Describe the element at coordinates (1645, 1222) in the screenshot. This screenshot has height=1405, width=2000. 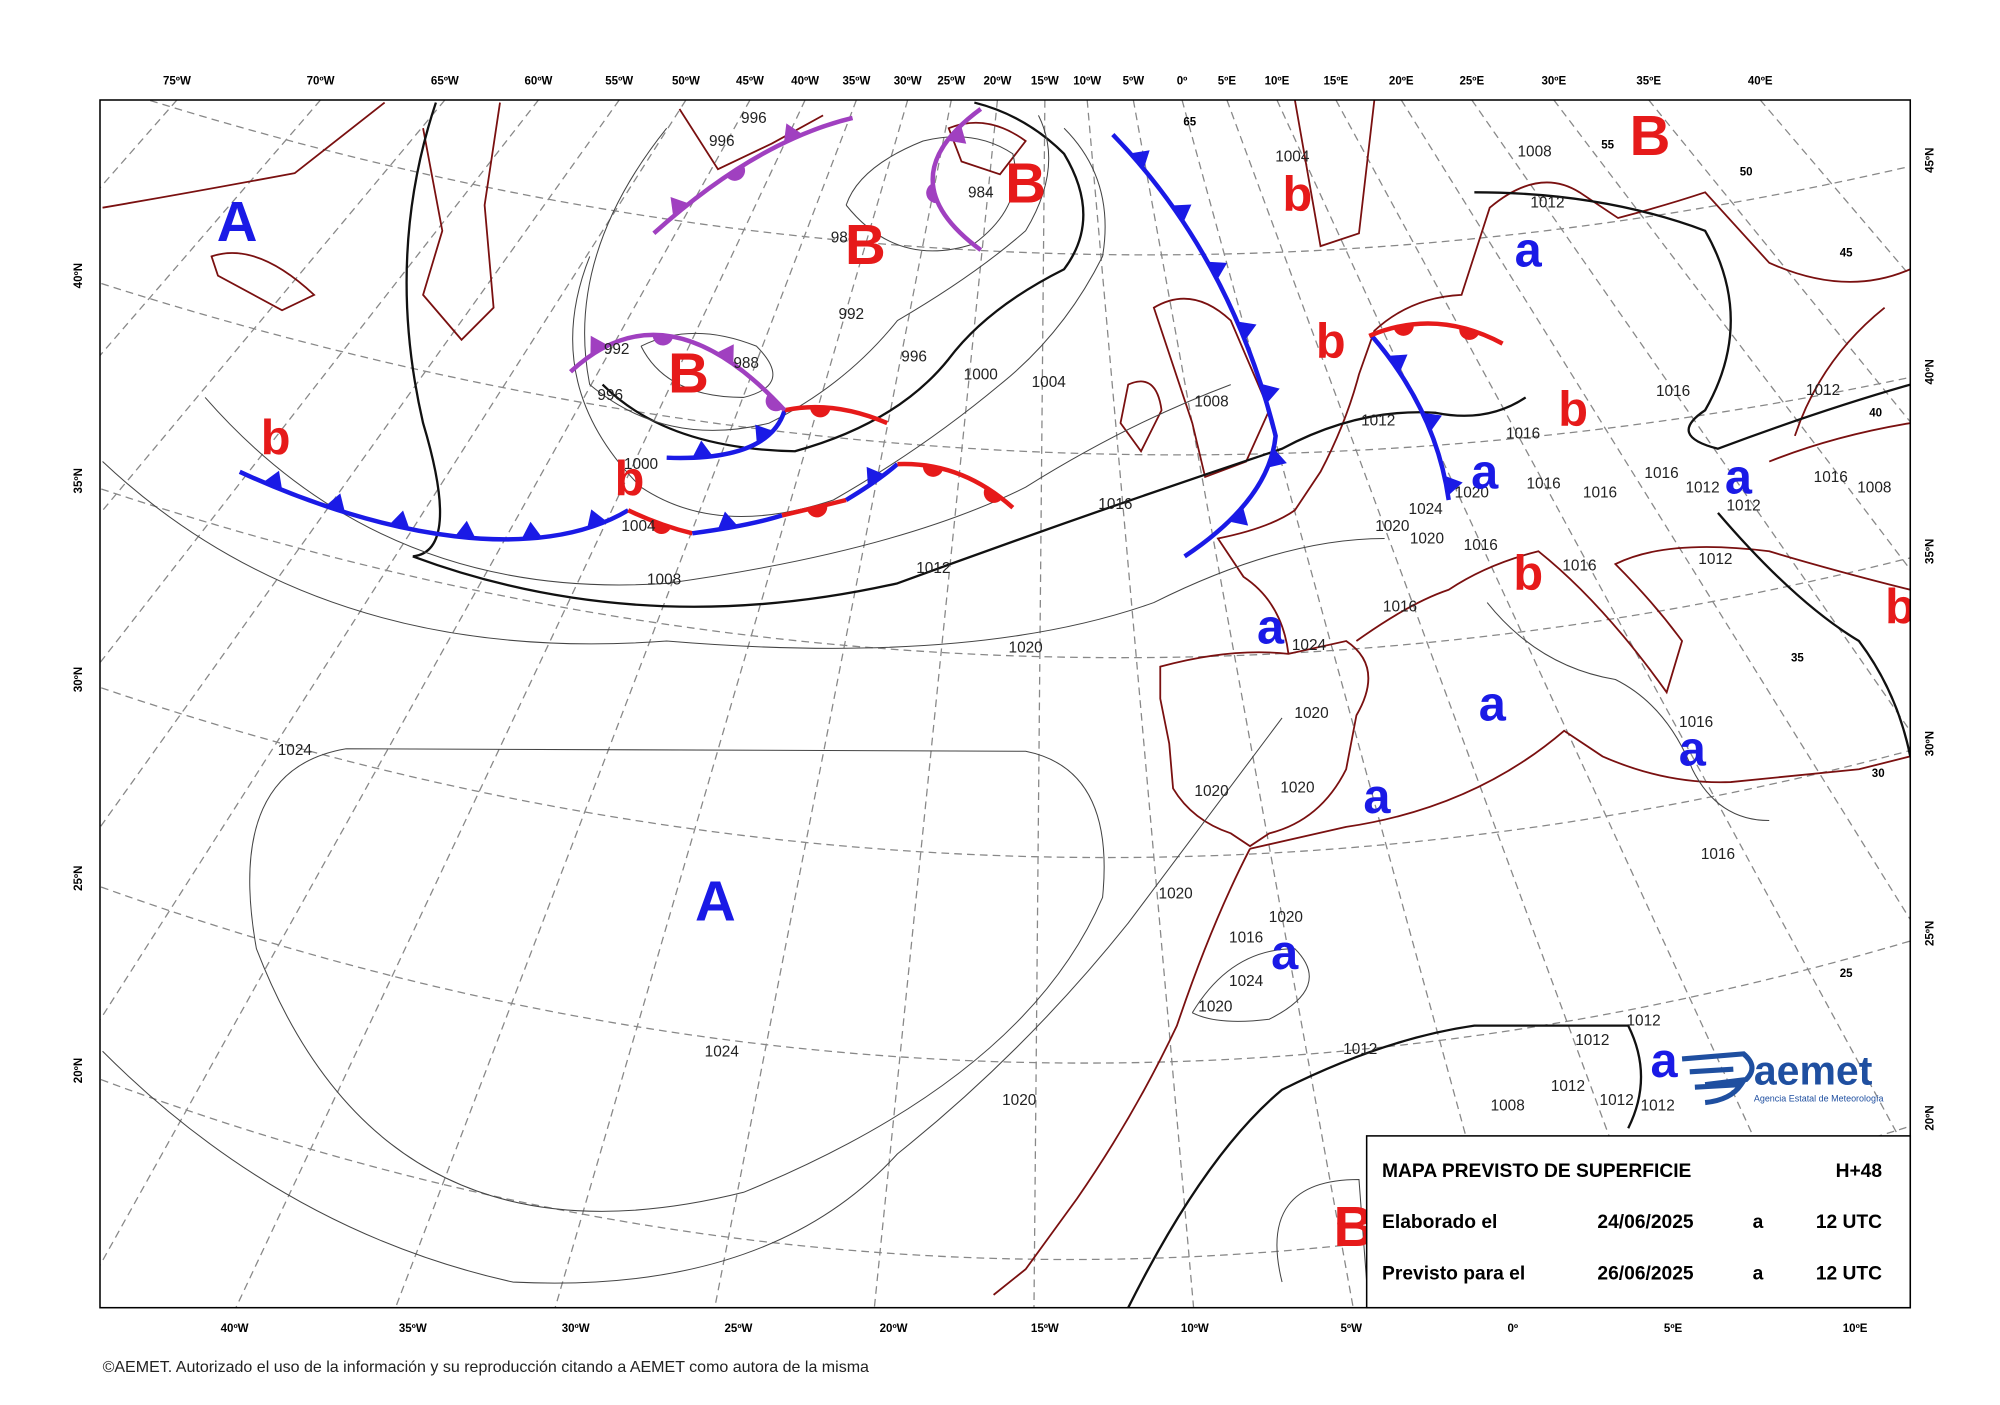
I see `legend-date: 24/06/2025` at that location.